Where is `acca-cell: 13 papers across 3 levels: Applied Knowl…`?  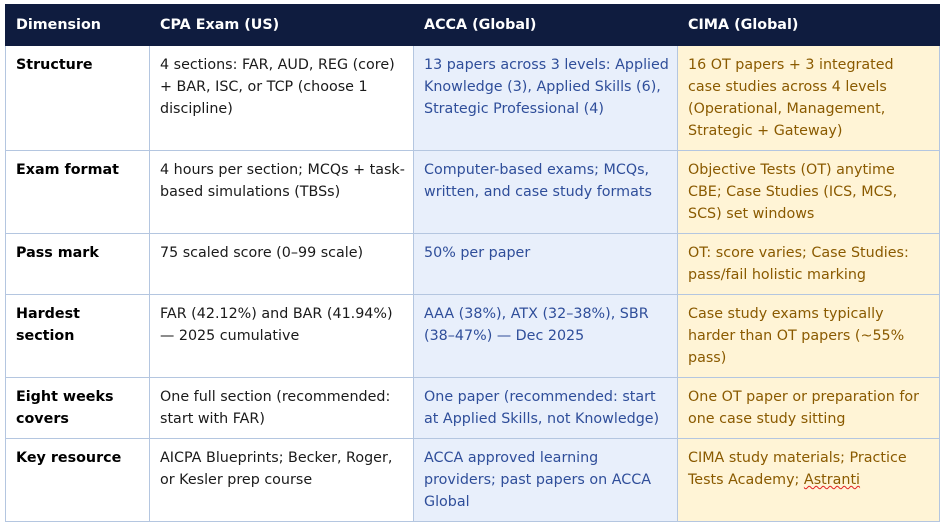
acca-cell: 13 papers across 3 levels: Applied Knowl… is located at coordinates (545, 98).